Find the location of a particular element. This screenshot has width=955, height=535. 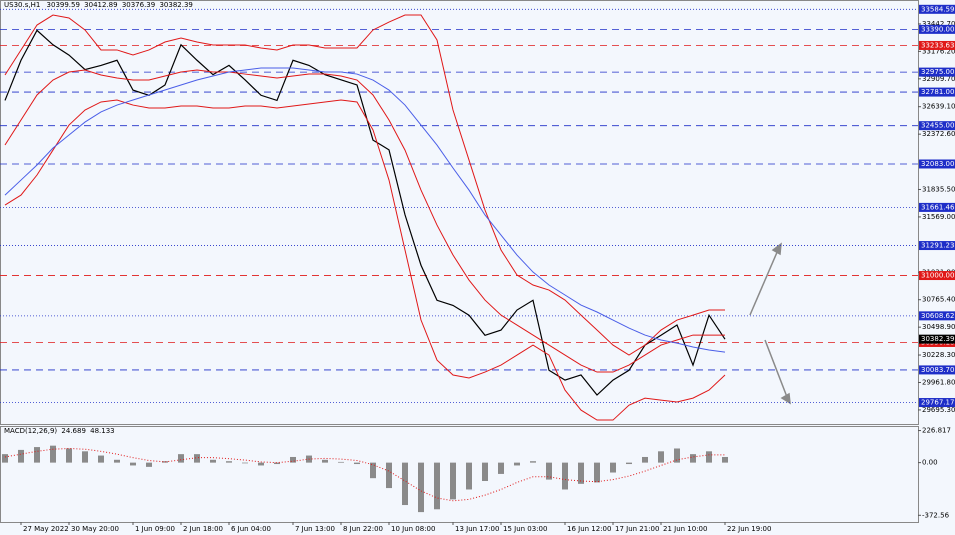

x-tick-label: 8 Jun 22:00 is located at coordinates (363, 529).